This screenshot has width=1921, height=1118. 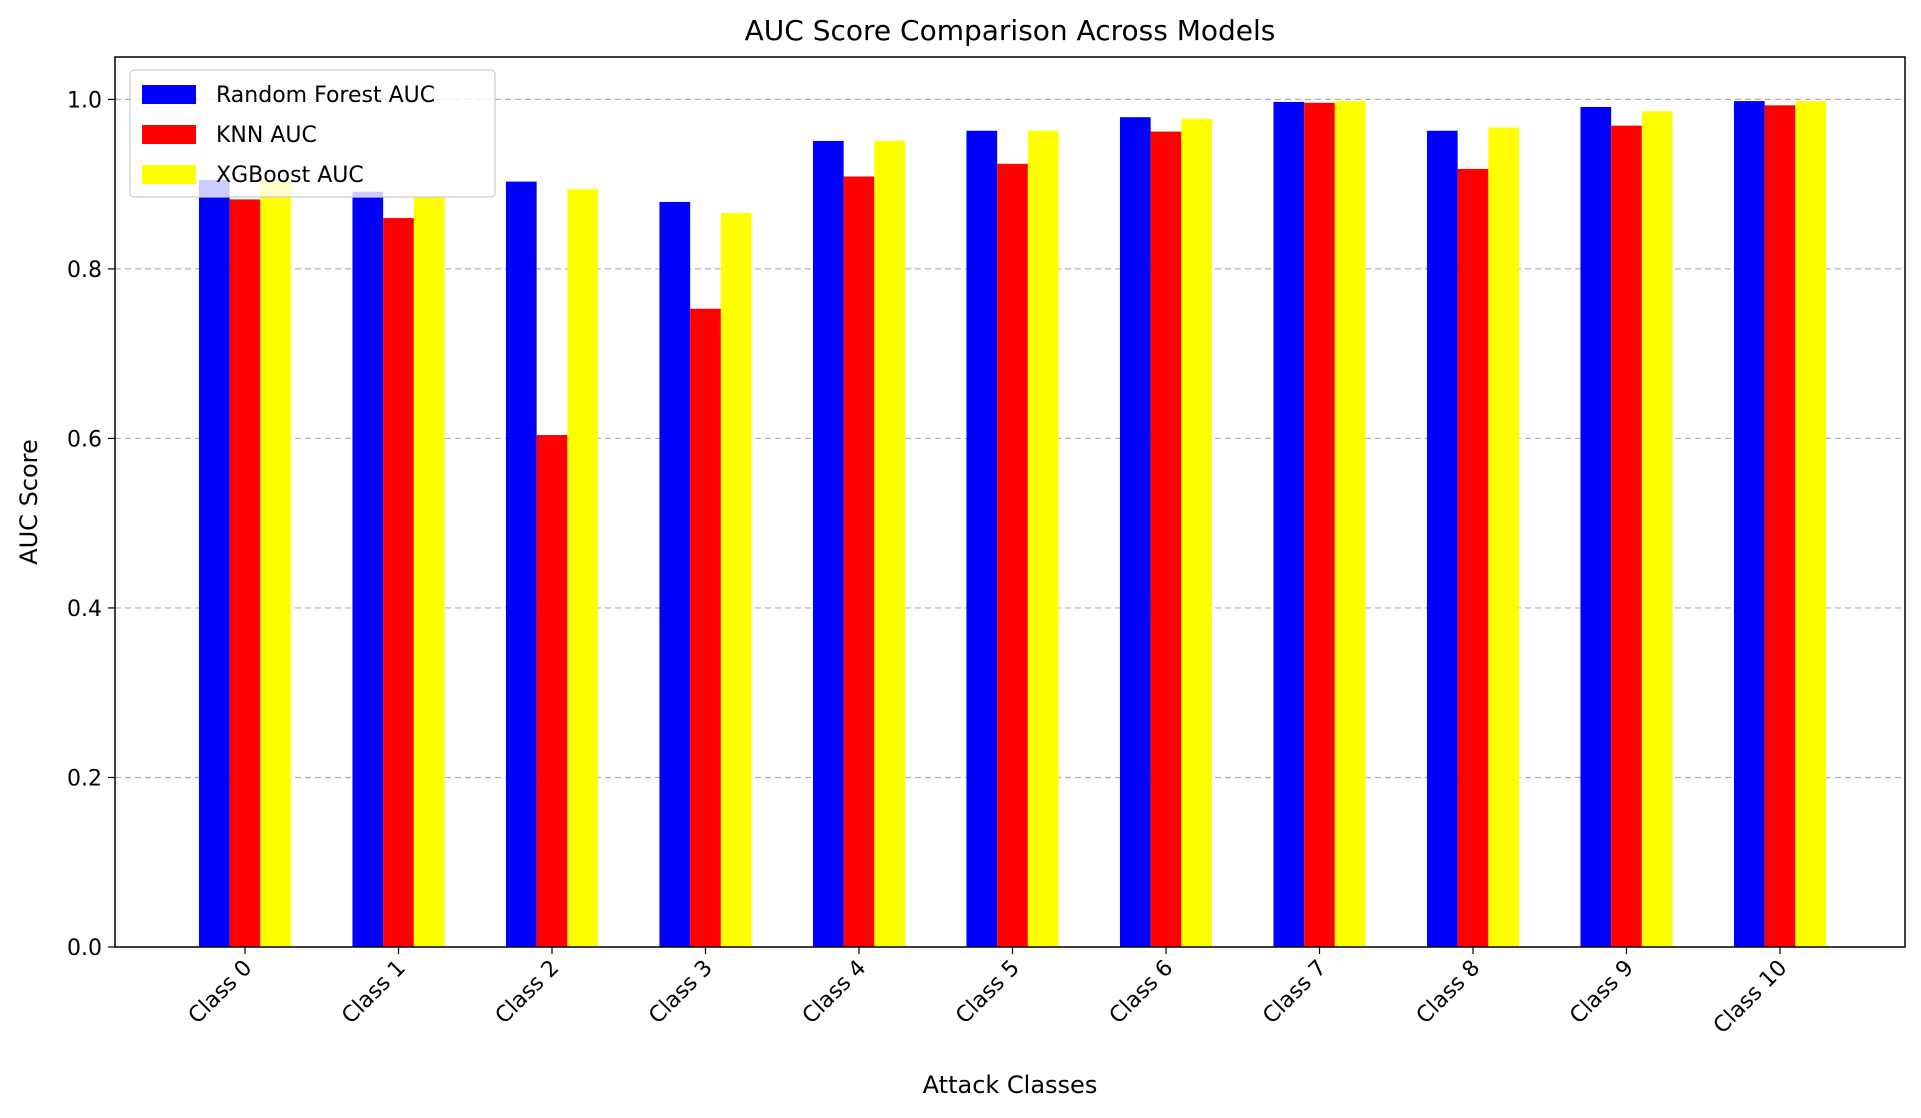 What do you see at coordinates (84, 948) in the screenshot?
I see `y-tick-label: 0.0` at bounding box center [84, 948].